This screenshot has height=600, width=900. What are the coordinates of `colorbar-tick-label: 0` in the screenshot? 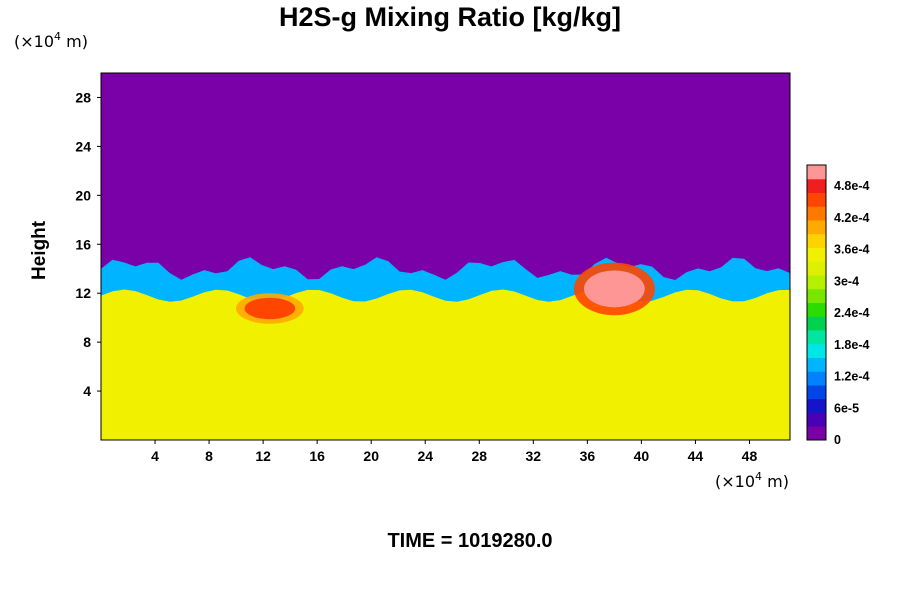 It's located at (837, 440).